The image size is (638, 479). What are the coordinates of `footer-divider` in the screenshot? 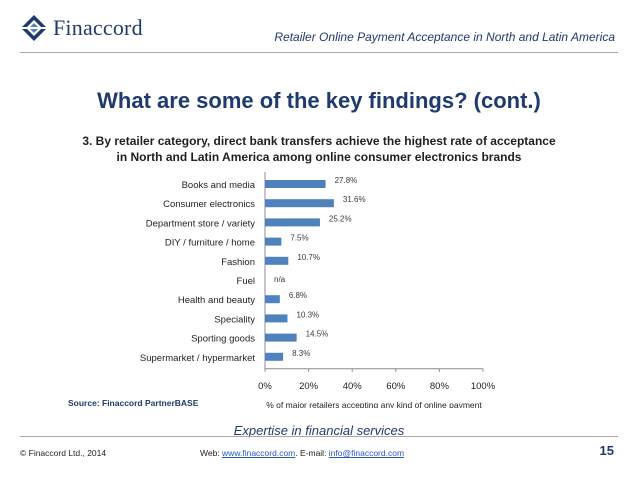 It's located at (319, 436).